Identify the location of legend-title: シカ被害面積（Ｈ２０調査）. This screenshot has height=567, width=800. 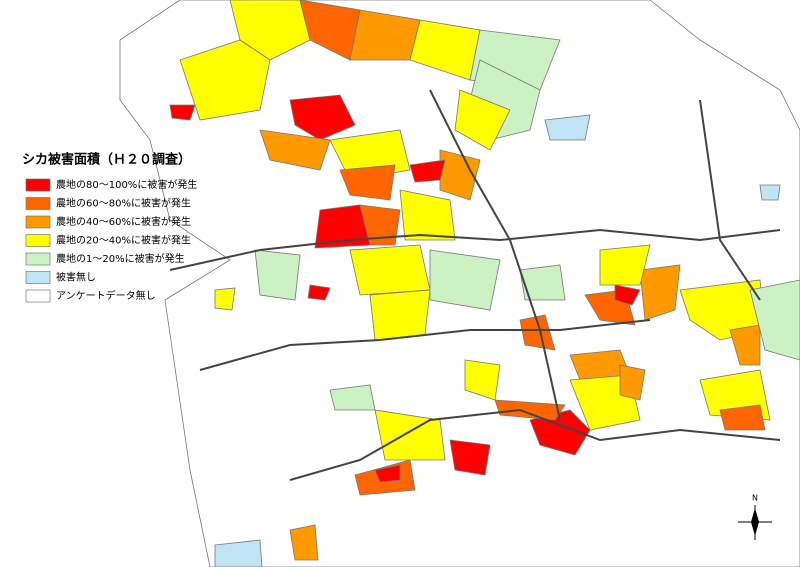
(106, 160).